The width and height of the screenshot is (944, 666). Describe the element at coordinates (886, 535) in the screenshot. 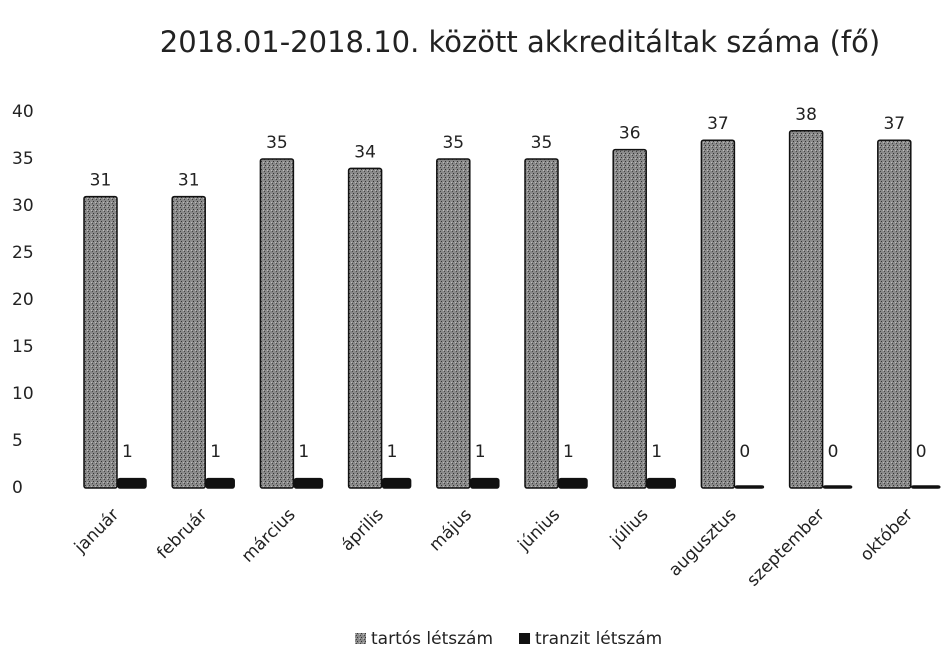

I see `x-tick-label: október` at that location.